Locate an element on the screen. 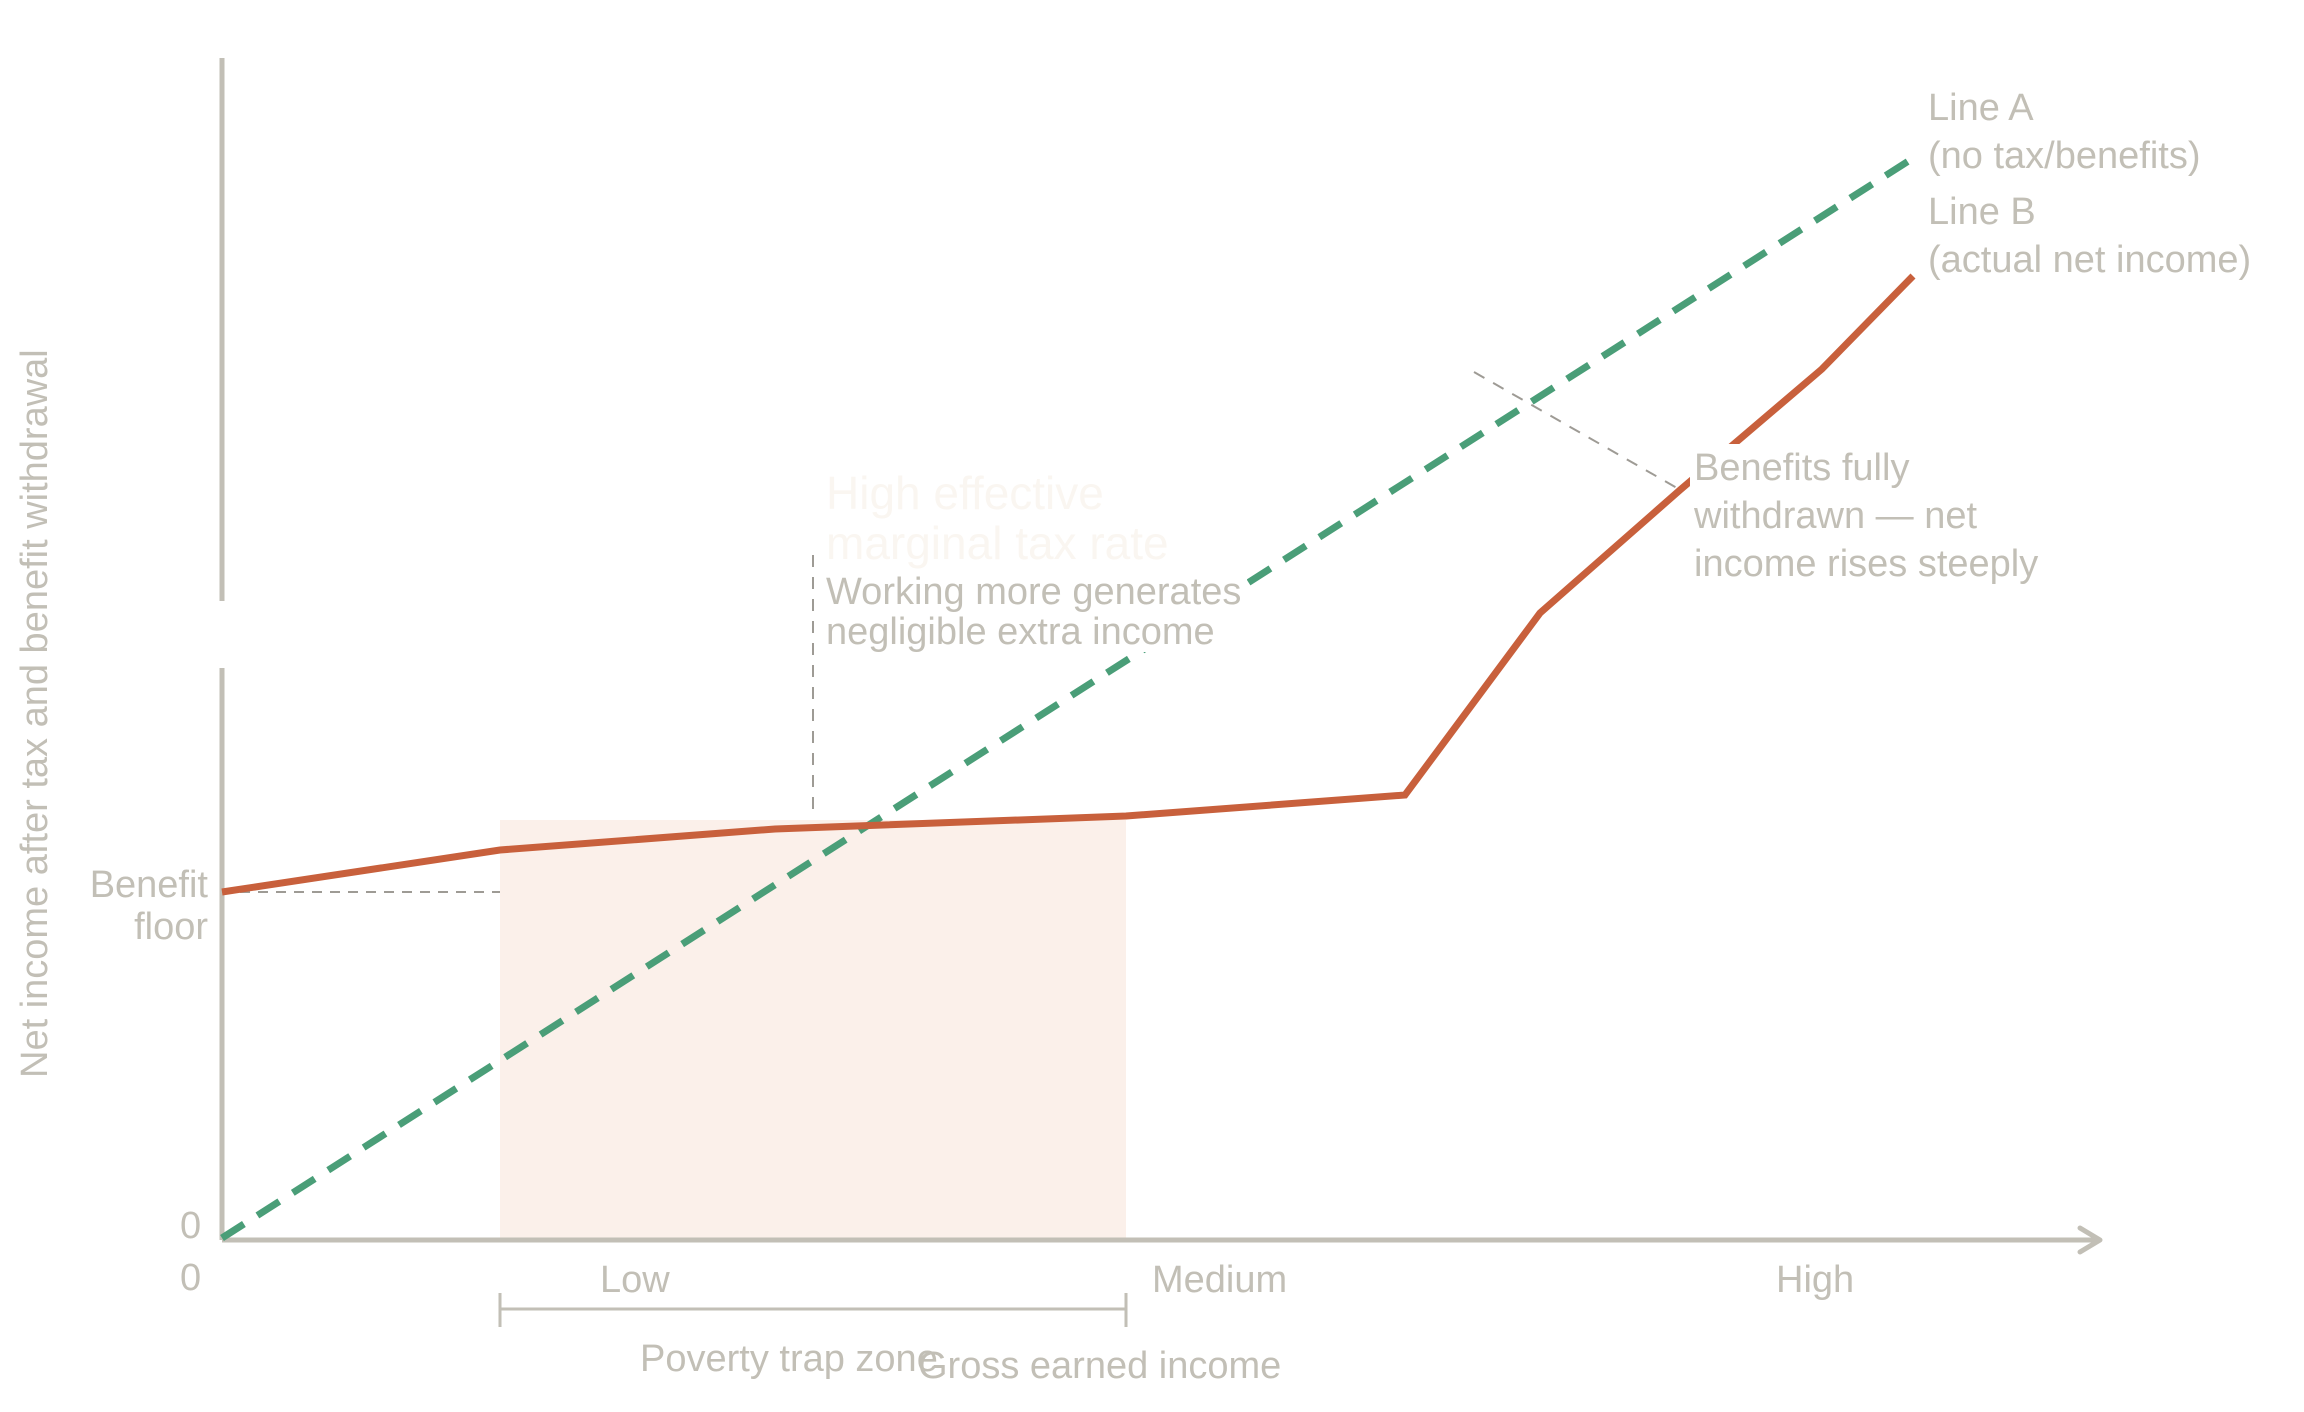 The width and height of the screenshot is (2304, 1412). legend-line-a-title: Line A is located at coordinates (1981, 108).